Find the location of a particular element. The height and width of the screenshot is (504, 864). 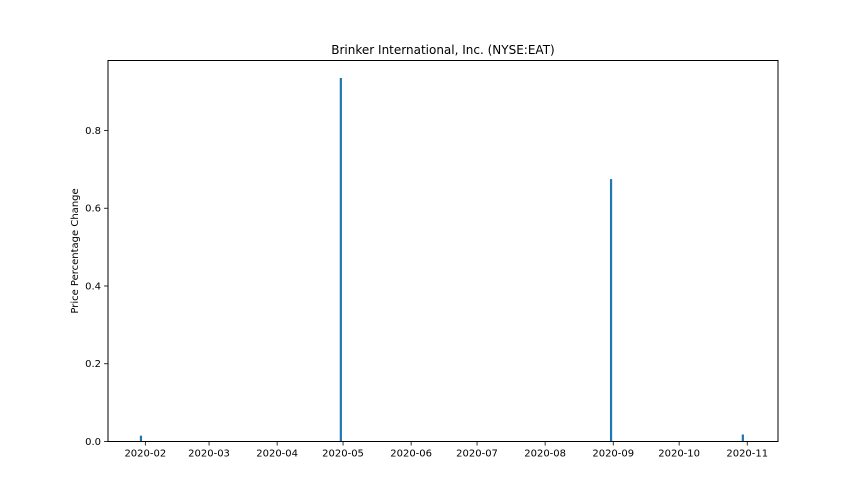

y-axis: 0.0 0.2 0.4 0.6 0.8 is located at coordinates (96, 287).